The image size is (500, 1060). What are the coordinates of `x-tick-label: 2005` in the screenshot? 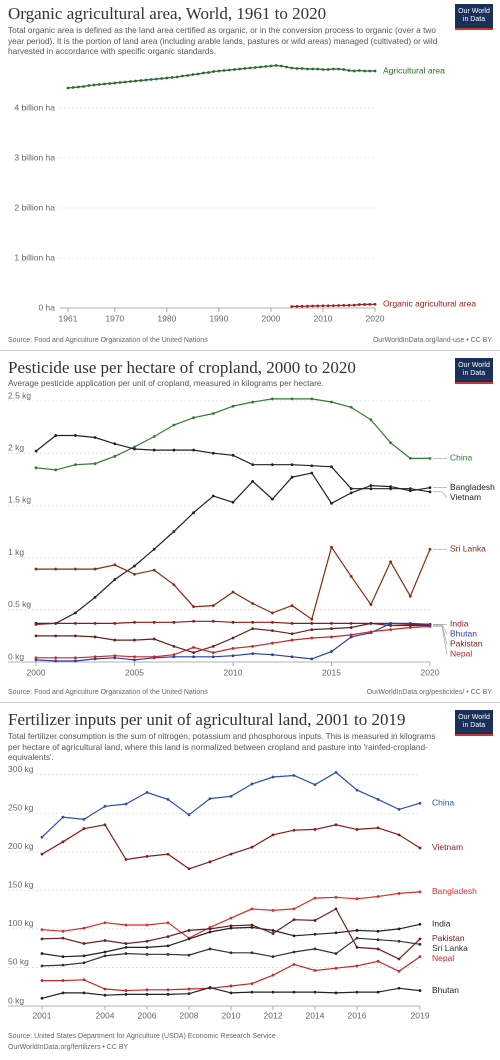 It's located at (134, 672).